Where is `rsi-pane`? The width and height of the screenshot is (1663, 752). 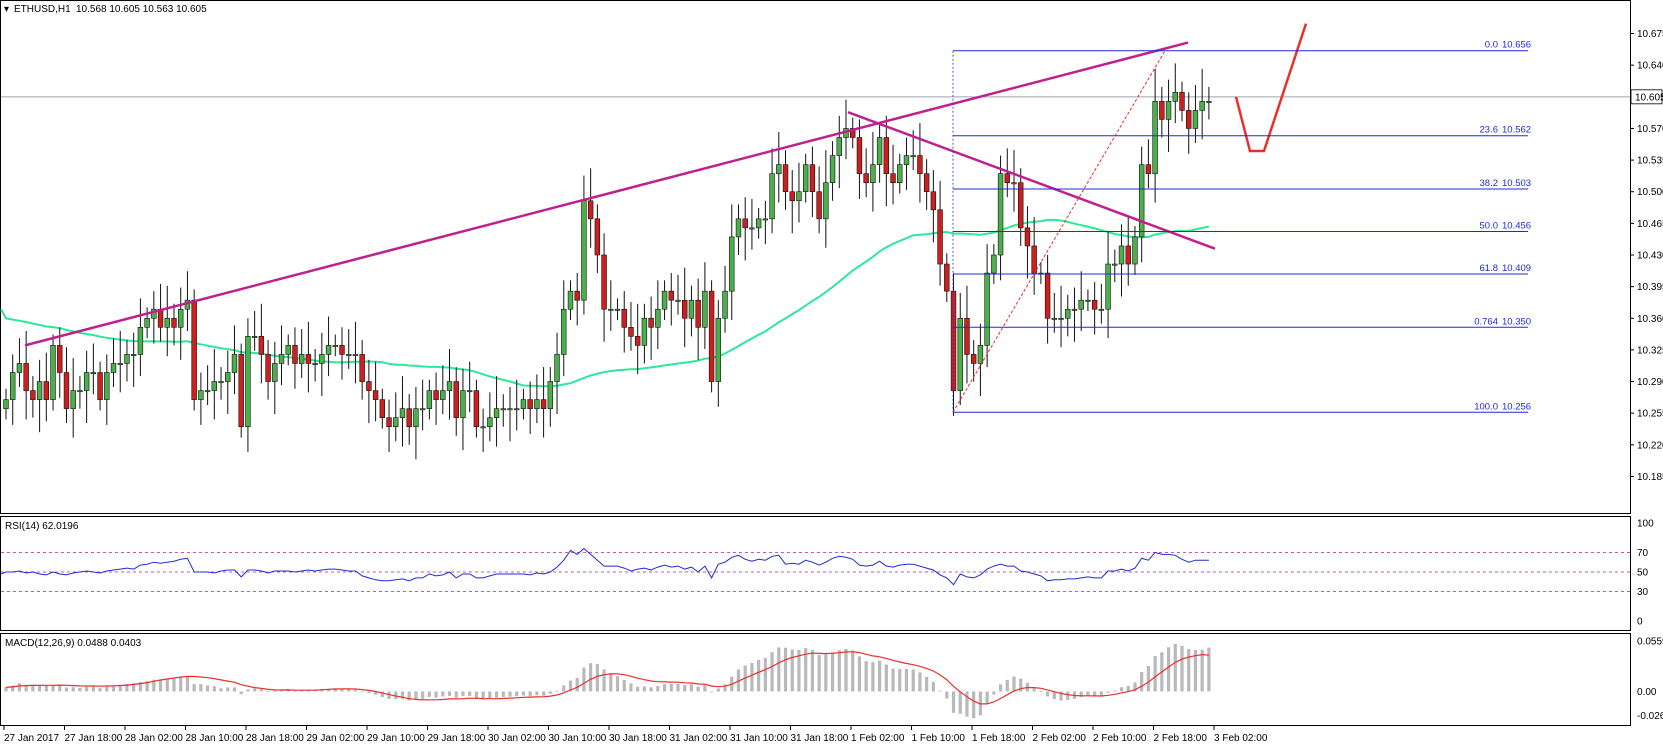 rsi-pane is located at coordinates (815, 573).